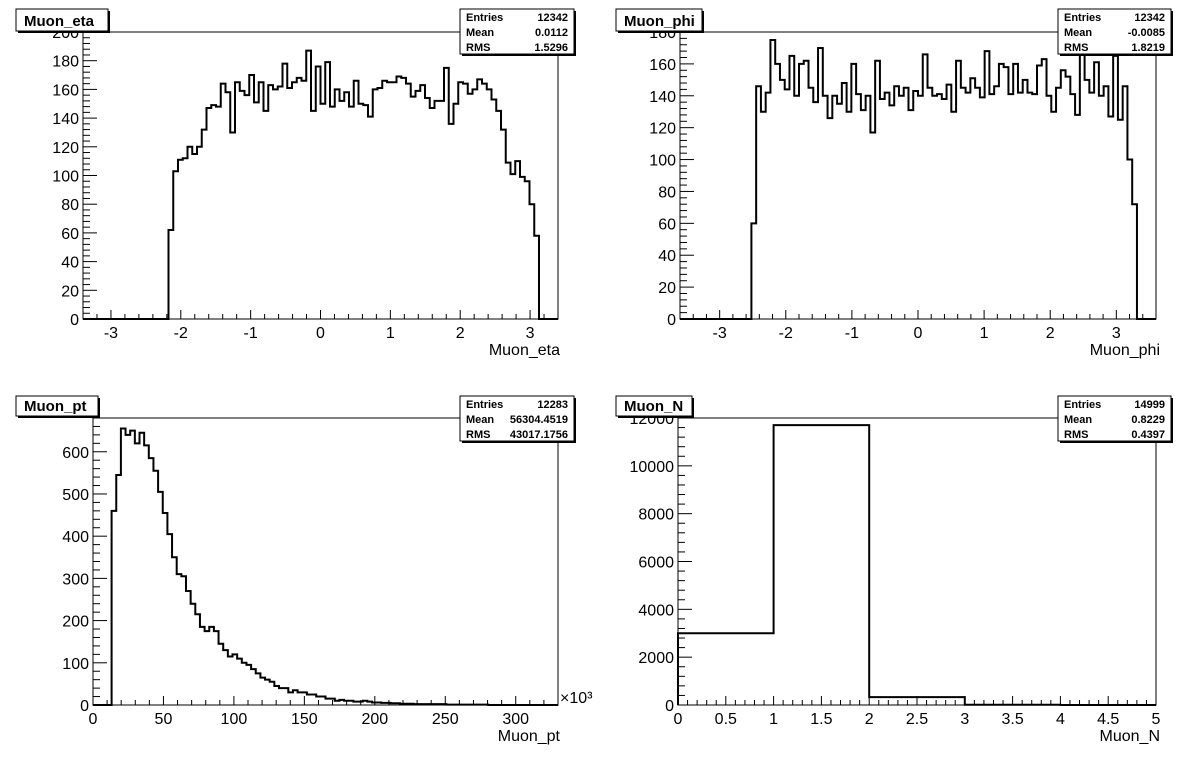 This screenshot has width=1196, height=772. I want to click on x-tick-label: 3.5, so click(1012, 719).